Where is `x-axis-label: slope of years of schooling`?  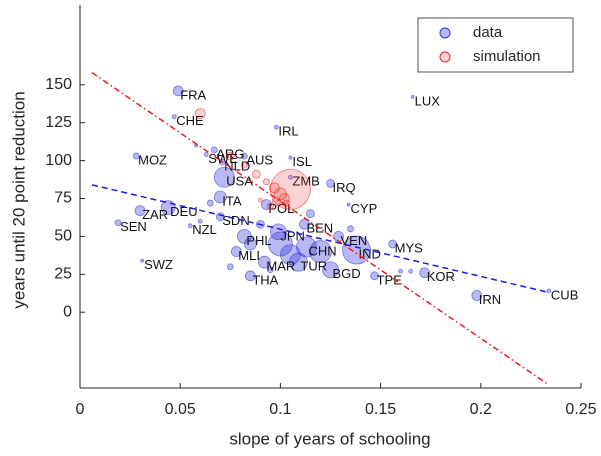 x-axis-label: slope of years of schooling is located at coordinates (329, 438).